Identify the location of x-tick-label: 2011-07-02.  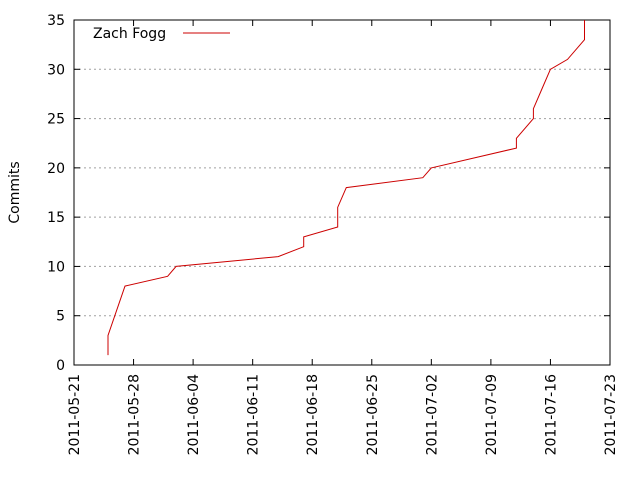
(432, 414).